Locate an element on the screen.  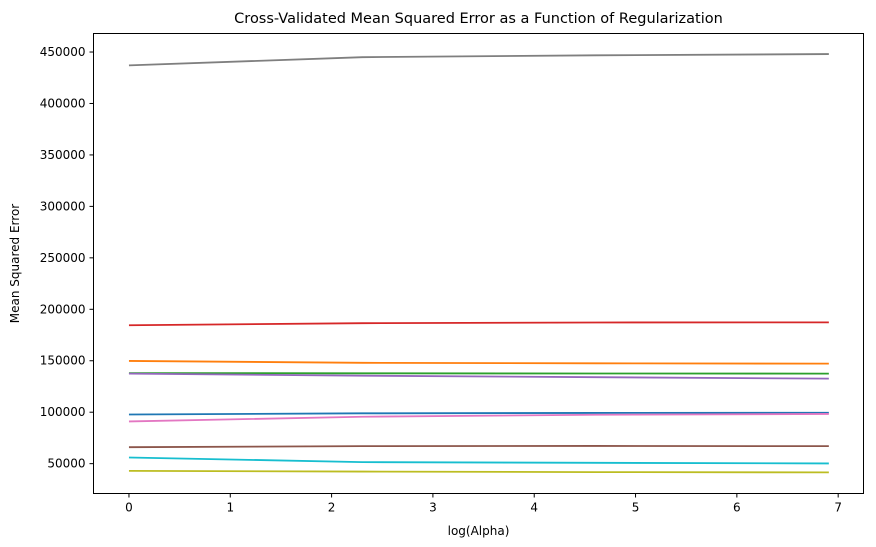
x-tick-label: 1 is located at coordinates (230, 508).